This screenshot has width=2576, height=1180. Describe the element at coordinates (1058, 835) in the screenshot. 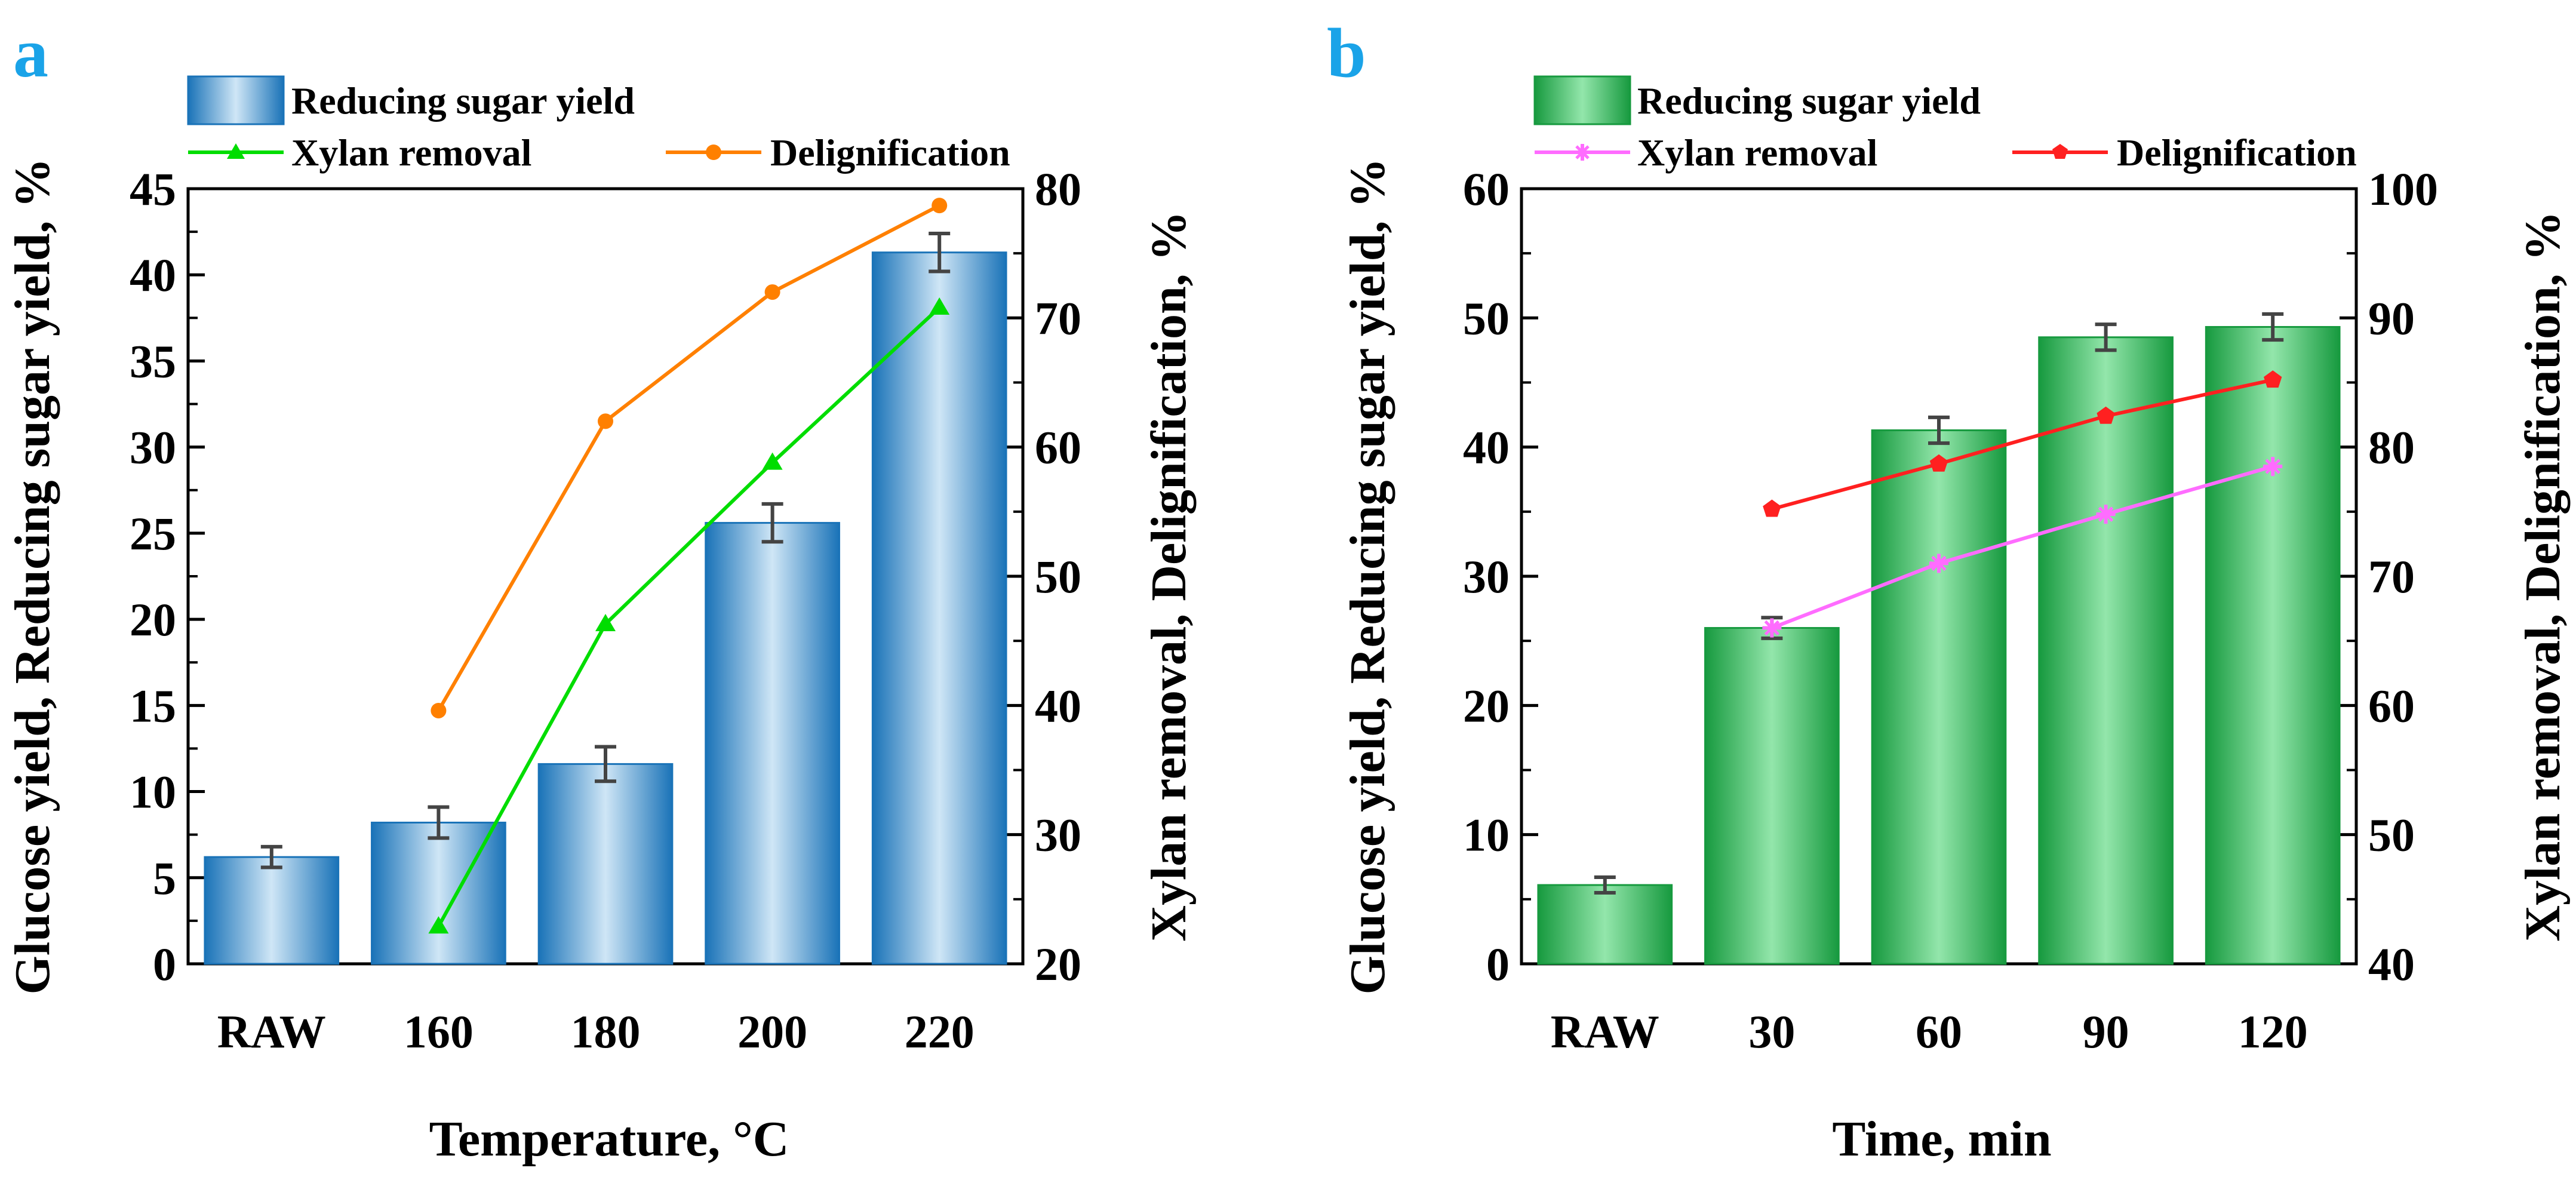

I see `y-tick-label-right: 30` at that location.